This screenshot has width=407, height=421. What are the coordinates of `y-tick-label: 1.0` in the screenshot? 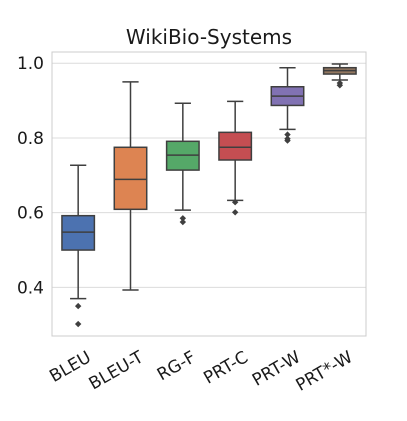 It's located at (30, 64).